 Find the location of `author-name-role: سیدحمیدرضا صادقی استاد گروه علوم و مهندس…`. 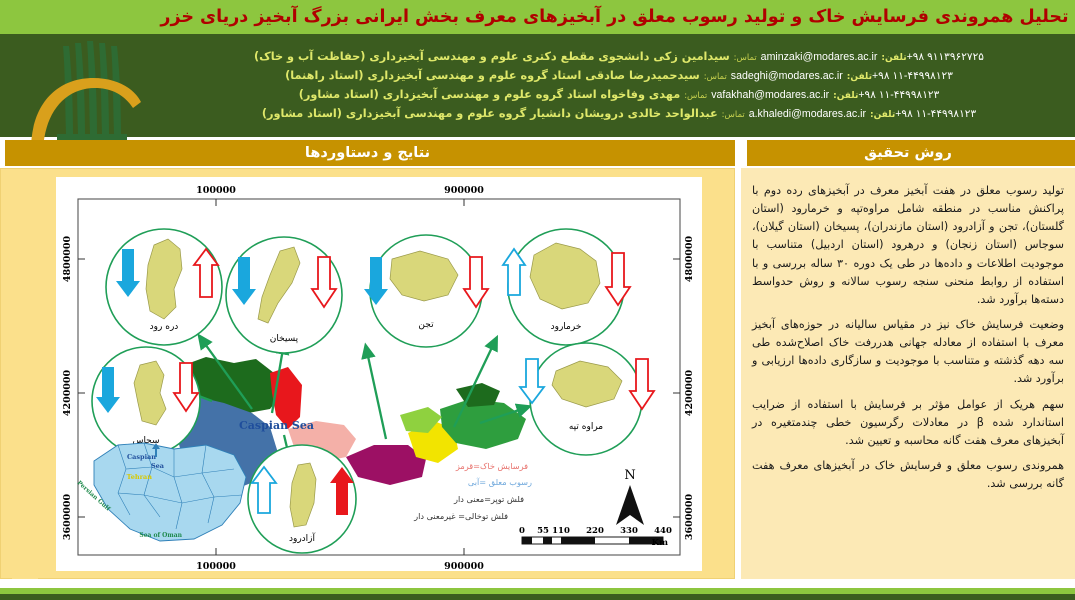

author-name-role: سیدحمیدرضا صادقی استاد گروه علوم و مهندس… is located at coordinates (492, 76).